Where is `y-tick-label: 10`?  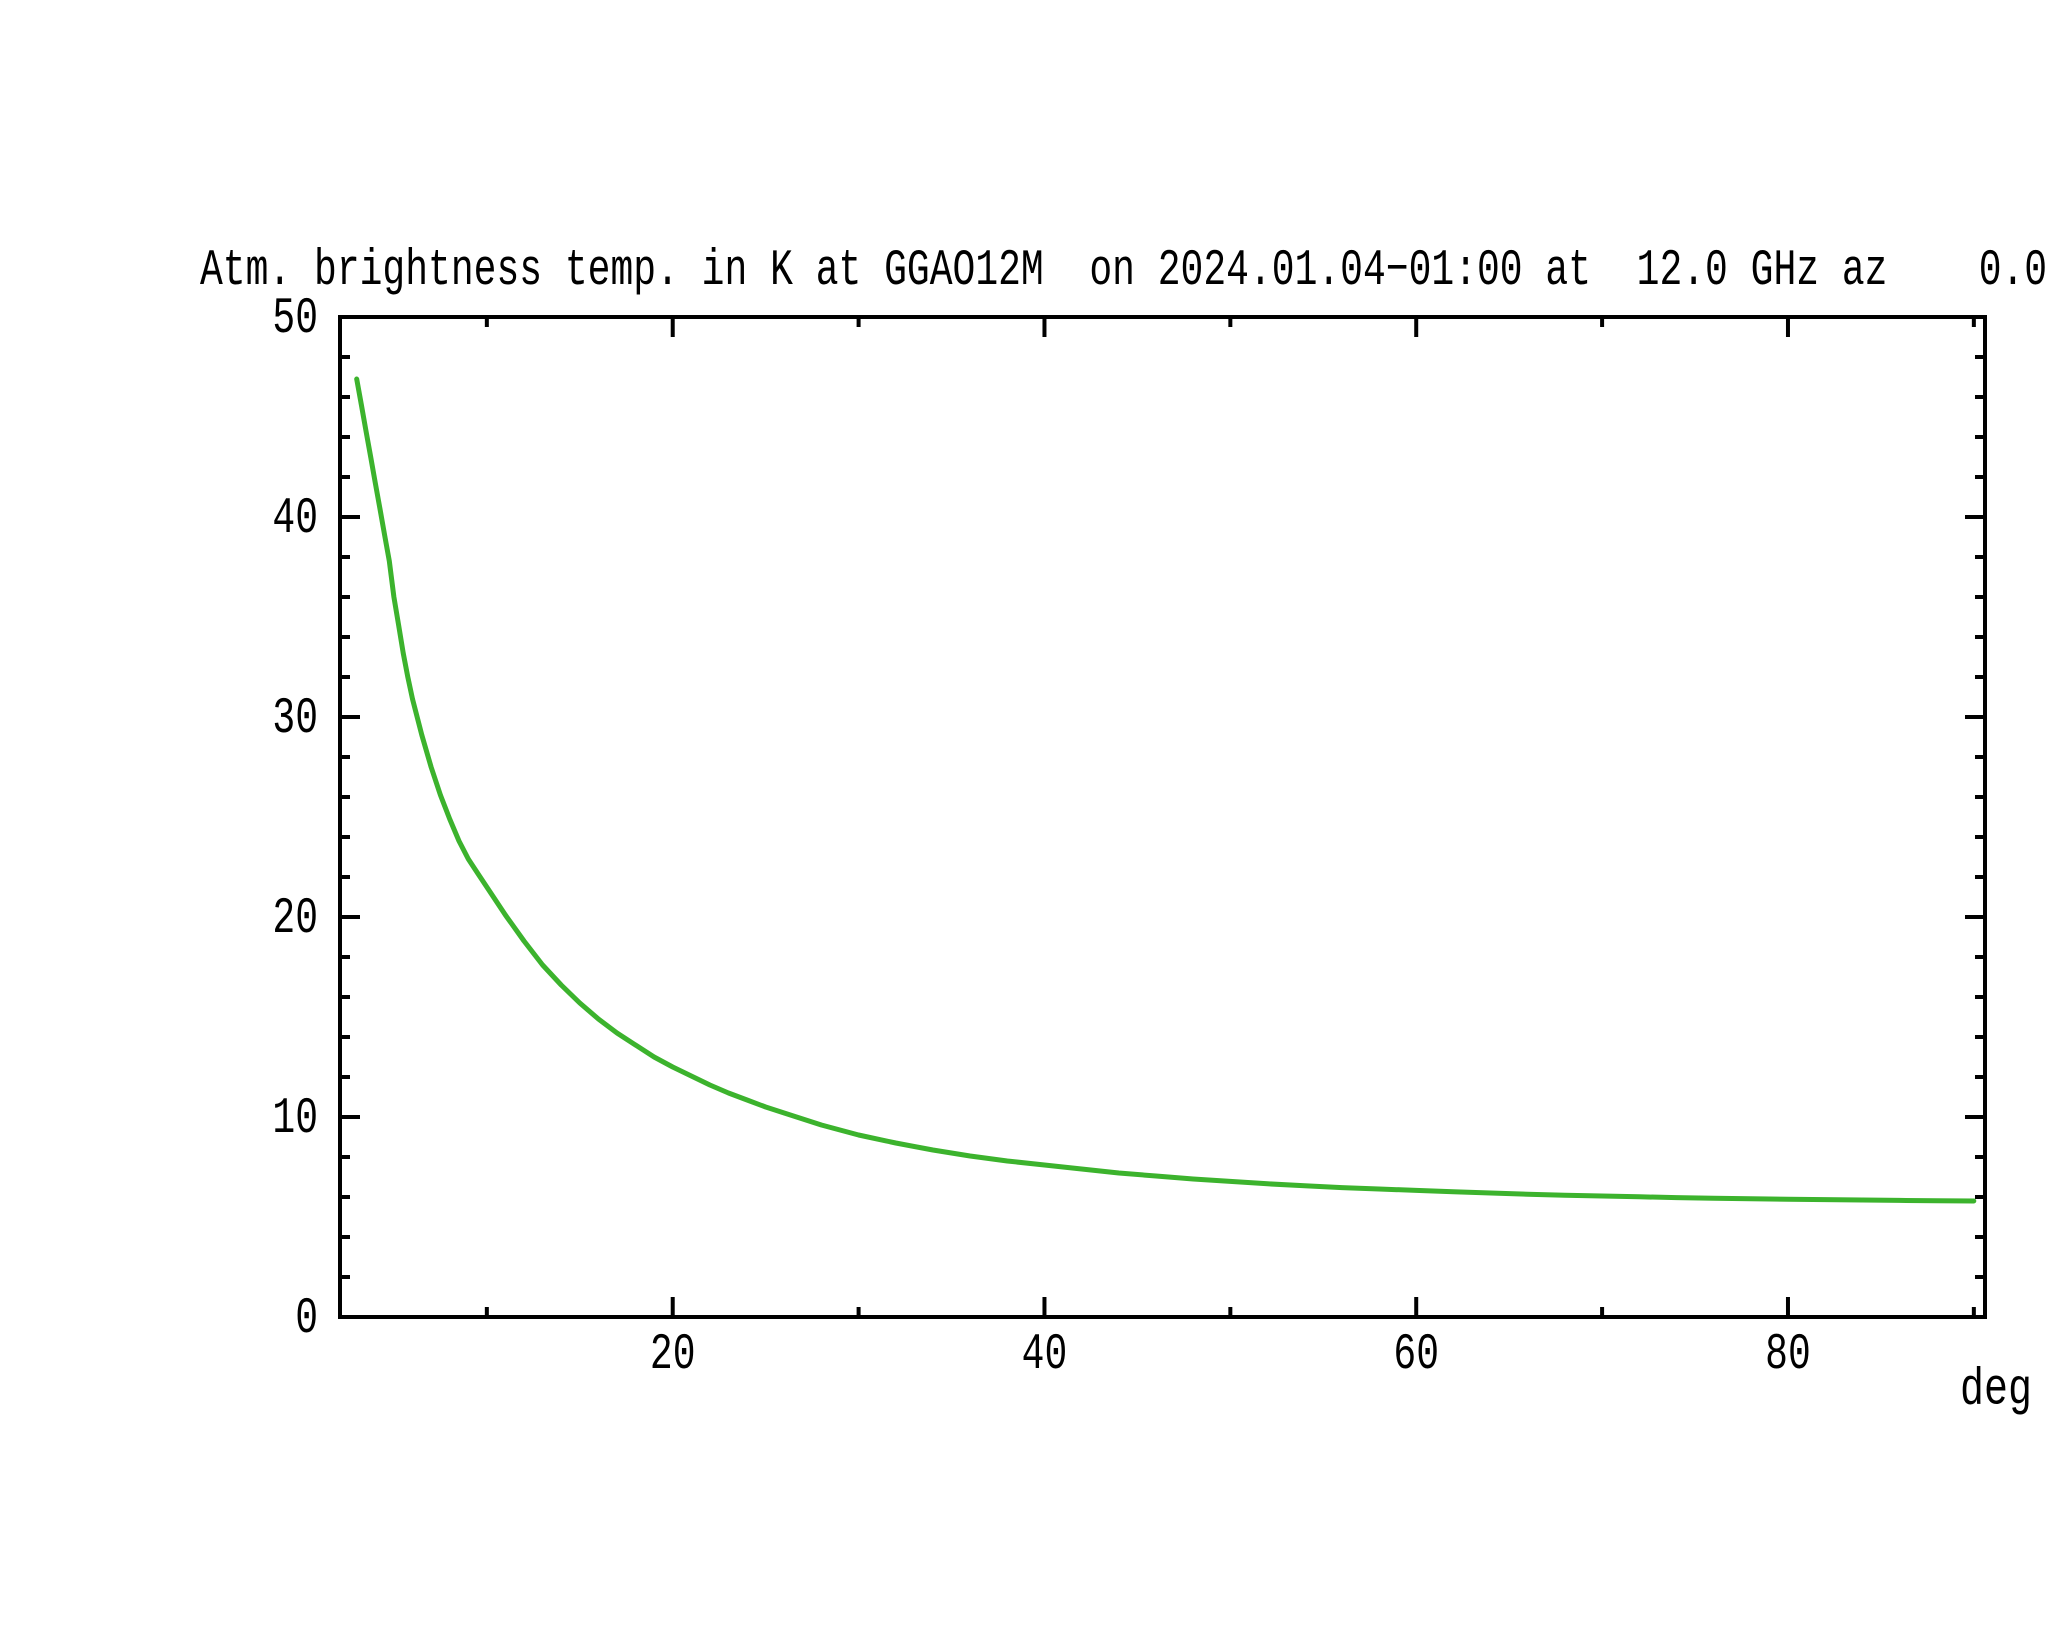
y-tick-label: 10 is located at coordinates (295, 1118).